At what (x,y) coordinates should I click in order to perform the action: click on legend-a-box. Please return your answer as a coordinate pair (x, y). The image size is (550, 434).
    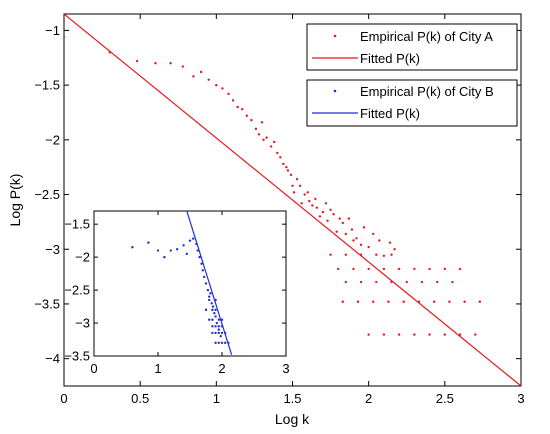
    Looking at the image, I should click on (412, 47).